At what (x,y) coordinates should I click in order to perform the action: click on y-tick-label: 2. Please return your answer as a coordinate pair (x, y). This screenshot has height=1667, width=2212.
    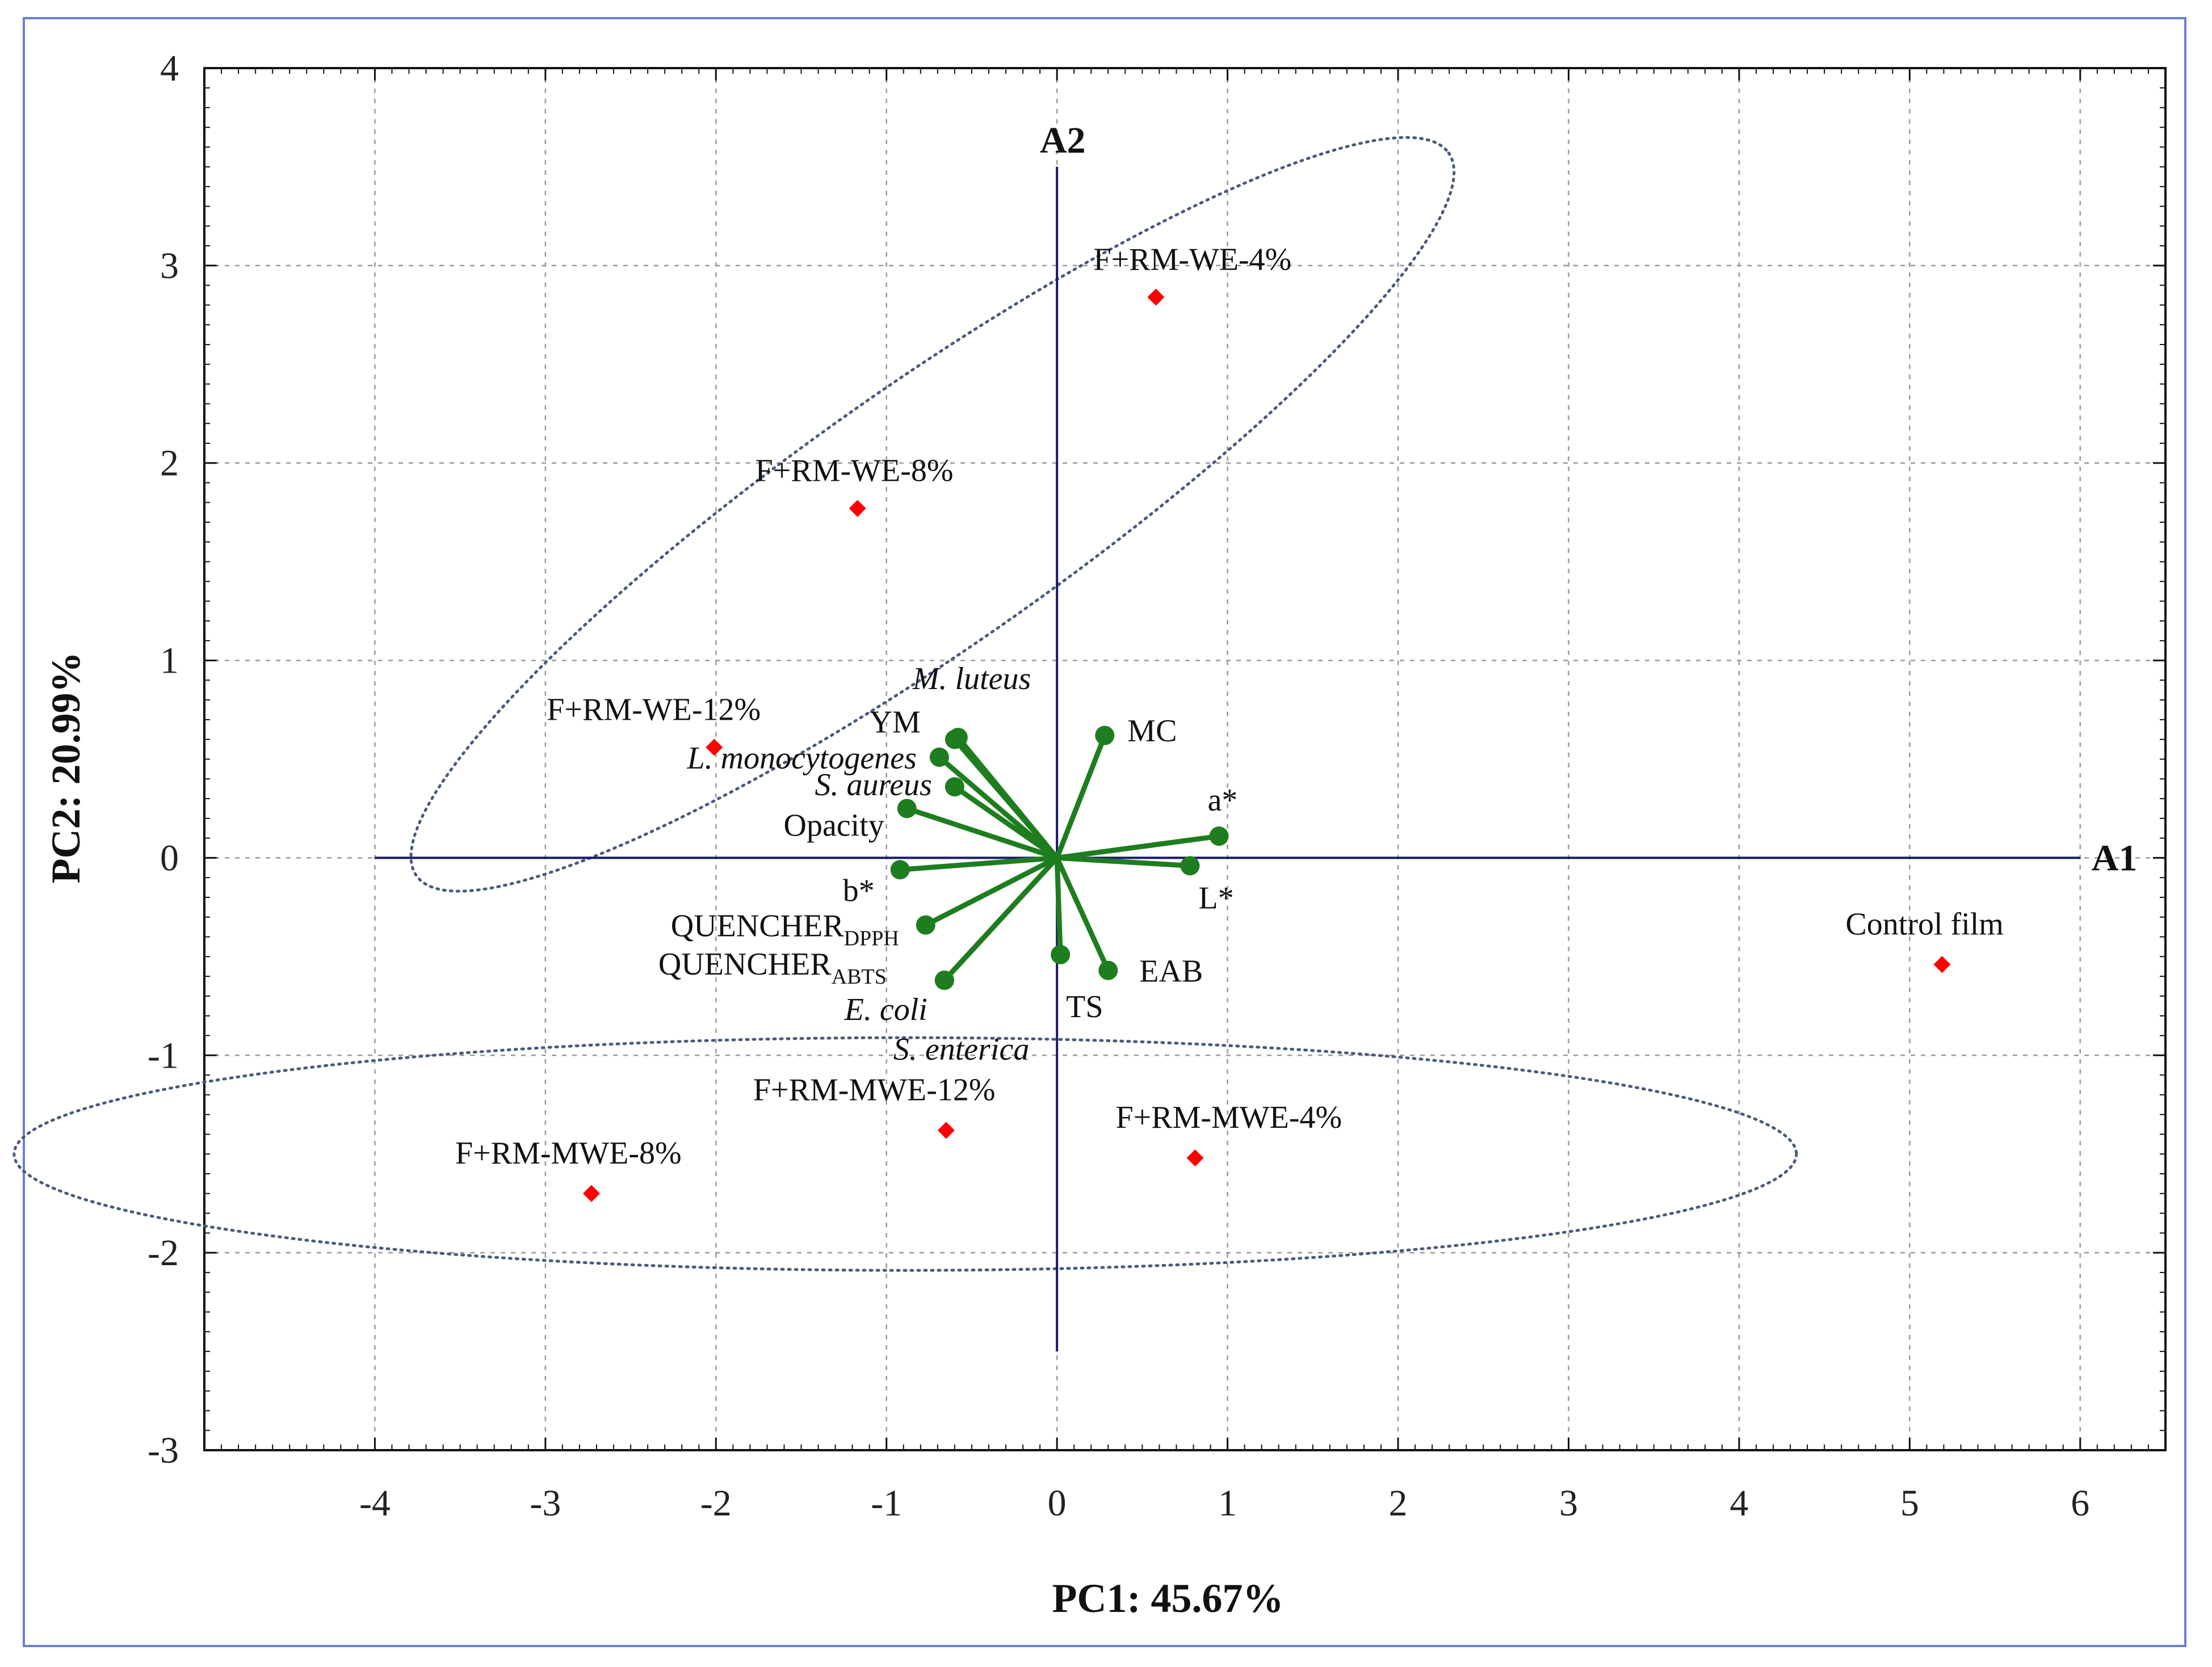
    Looking at the image, I should click on (169, 463).